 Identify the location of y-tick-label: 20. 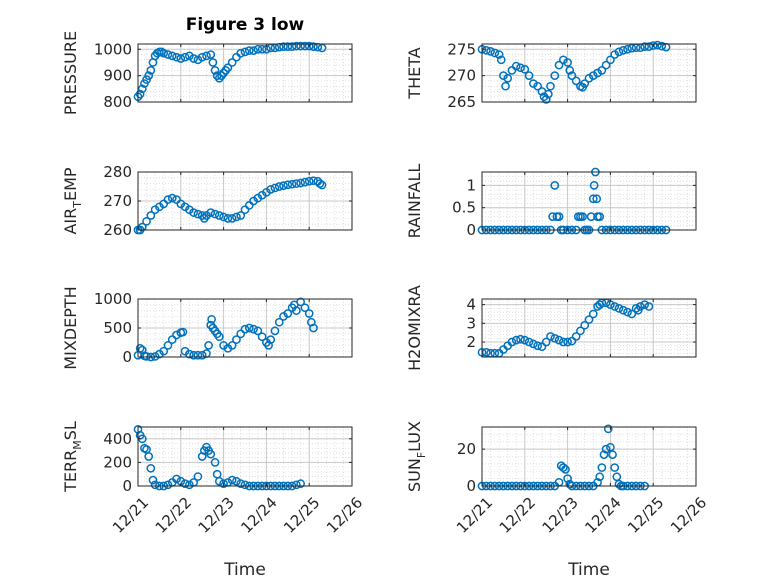
(466, 449).